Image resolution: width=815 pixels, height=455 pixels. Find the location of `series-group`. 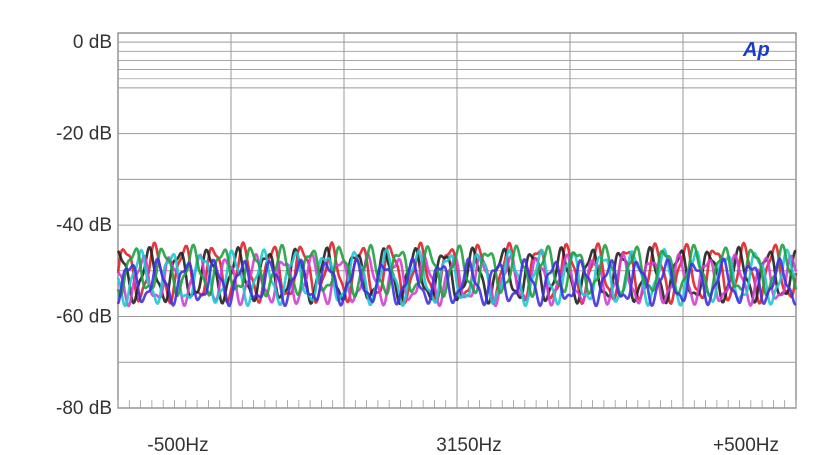

series-group is located at coordinates (457, 274).